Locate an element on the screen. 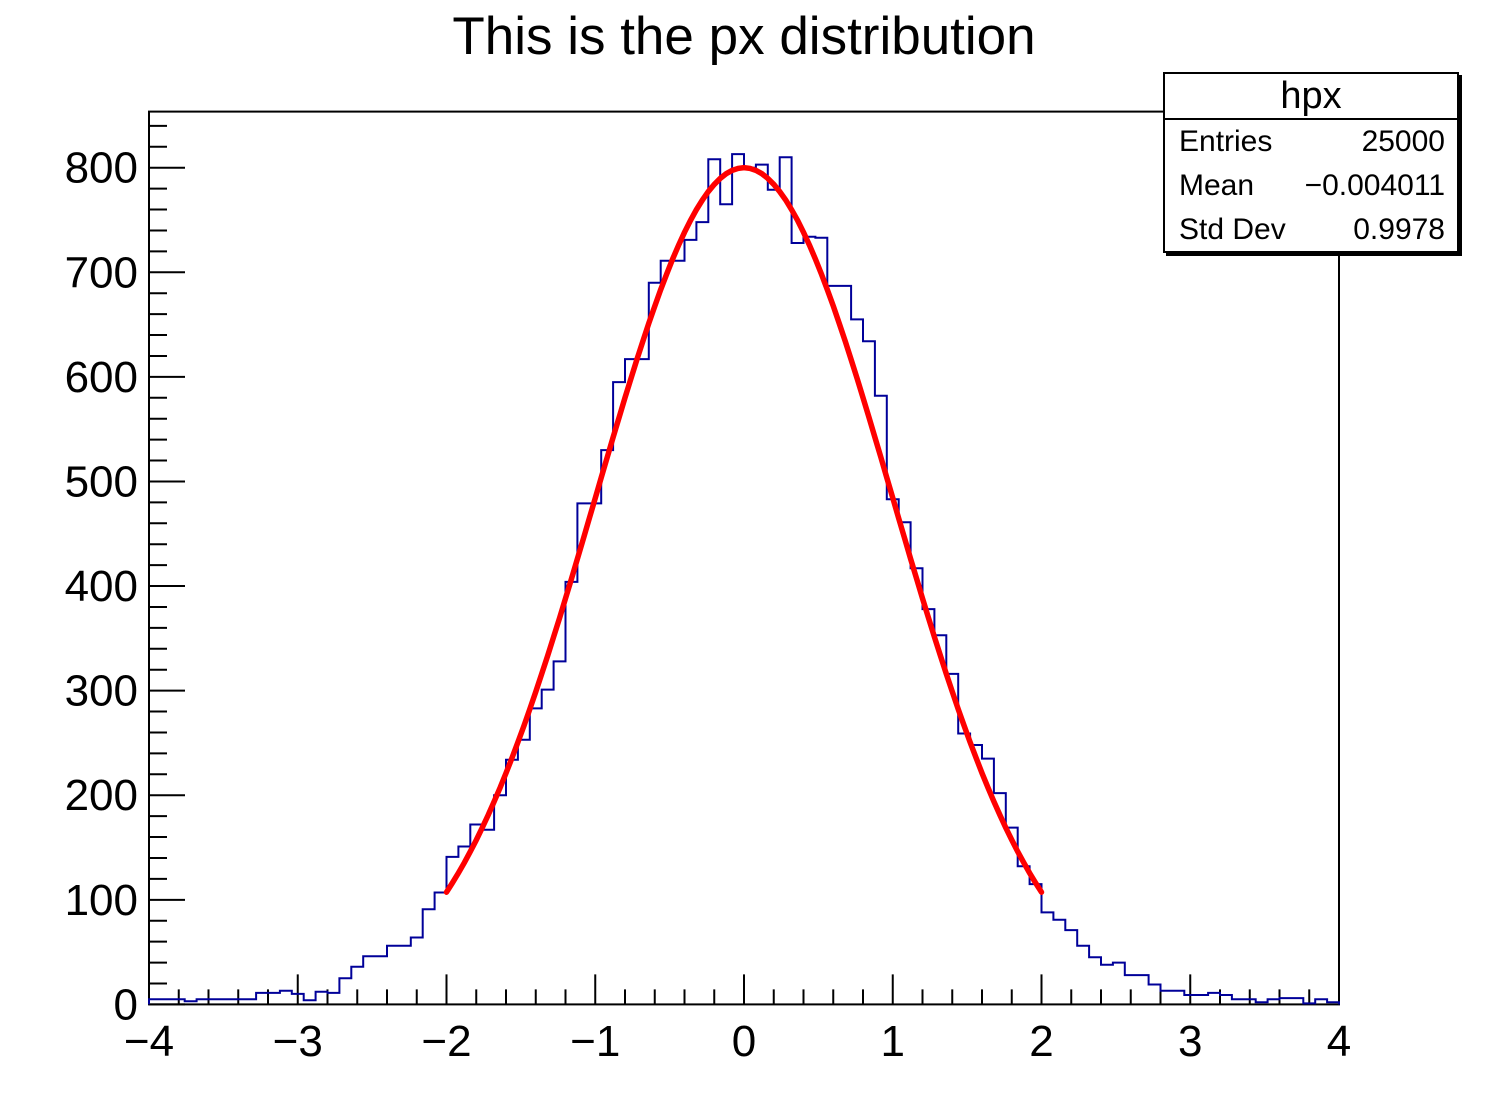 The width and height of the screenshot is (1488, 1116). y-axis-tick-label: 500 is located at coordinates (101, 481).